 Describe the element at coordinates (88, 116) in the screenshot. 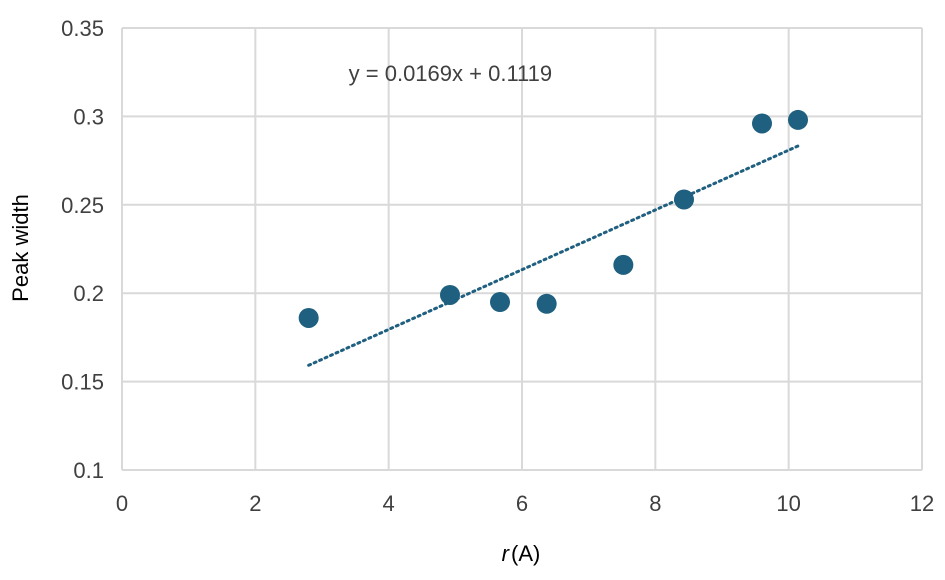

I see `y-tick-label: 0.3` at that location.